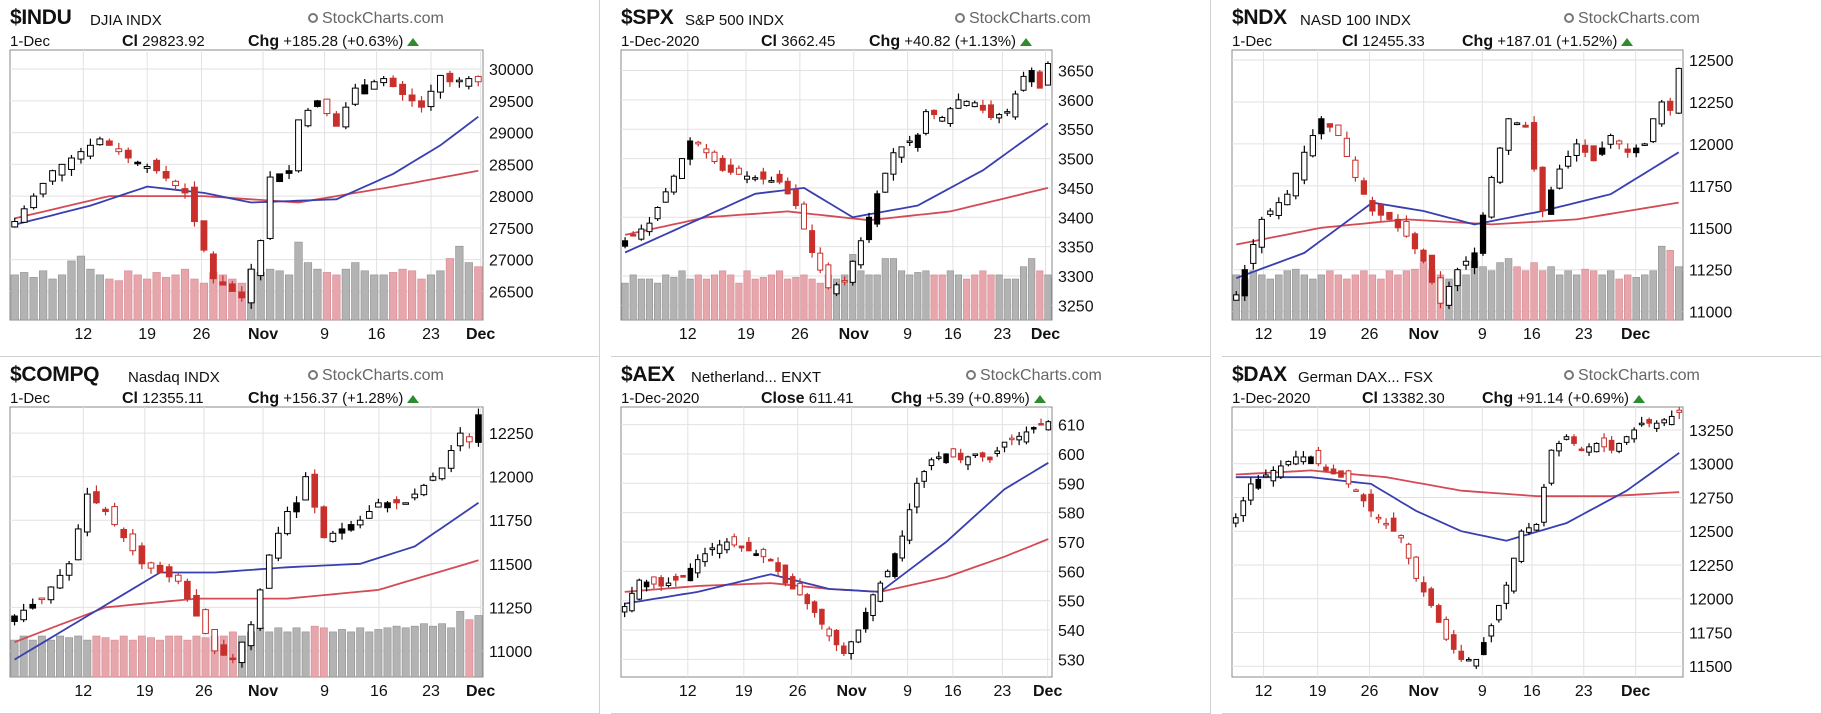  Describe the element at coordinates (343, 41) in the screenshot. I see `change-value: +185.28 (+0.63%)` at that location.